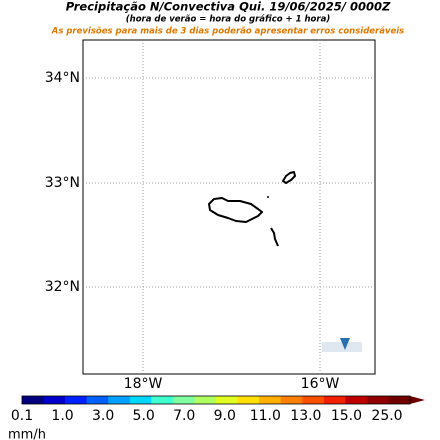 The width and height of the screenshot is (440, 440). I want to click on madeira-coast, so click(235, 210).